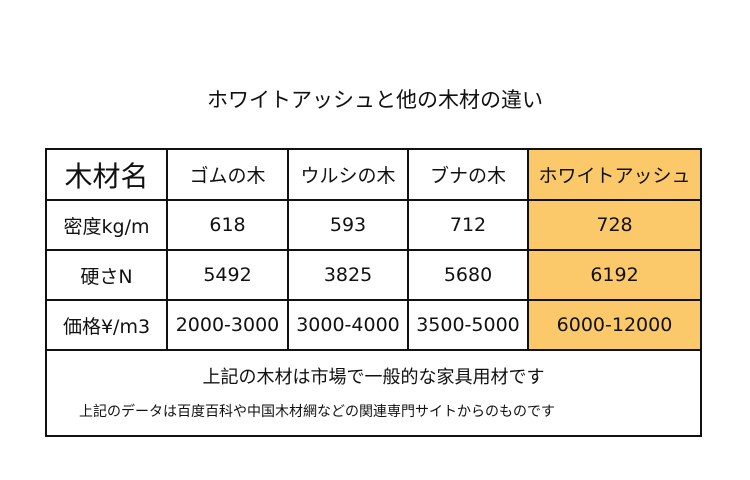 The height and width of the screenshot is (480, 750). What do you see at coordinates (375, 100) in the screenshot?
I see `page-title: ホワイトアッシュと他の木材の違い` at bounding box center [375, 100].